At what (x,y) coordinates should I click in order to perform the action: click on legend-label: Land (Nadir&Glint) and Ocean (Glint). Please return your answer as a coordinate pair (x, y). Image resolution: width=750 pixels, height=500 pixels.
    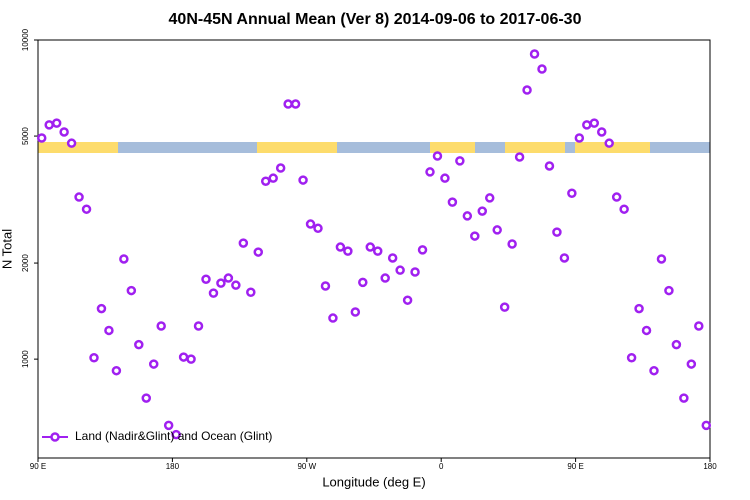
    Looking at the image, I should click on (173, 436).